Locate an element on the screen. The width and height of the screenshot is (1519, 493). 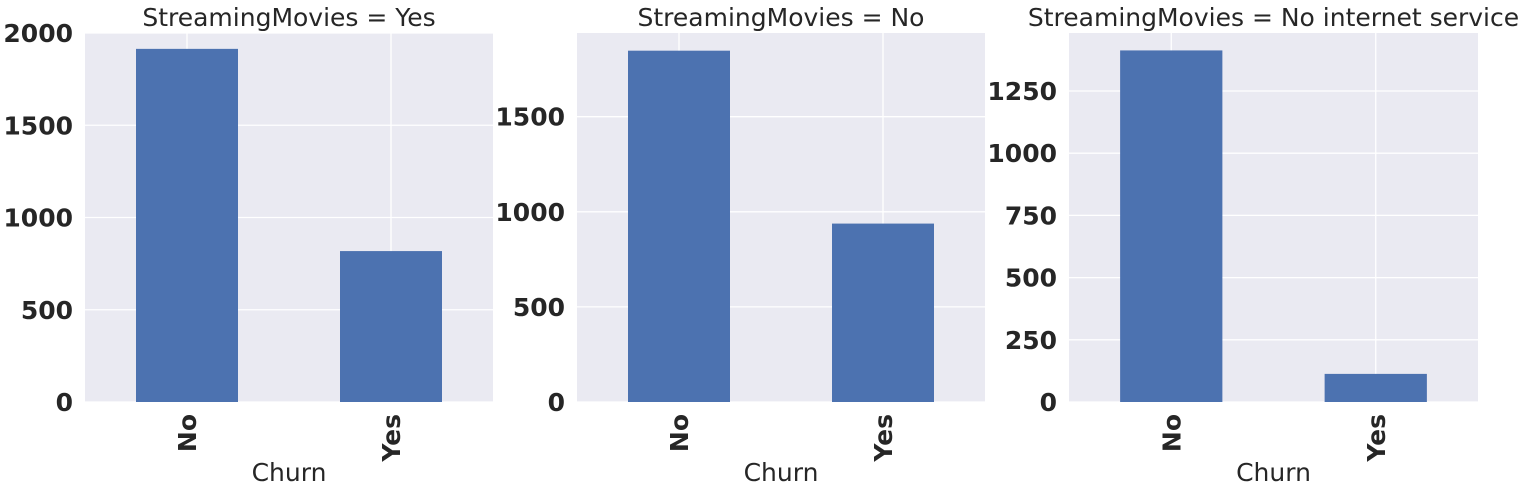
y-tick-label: 750 is located at coordinates (1031, 215).